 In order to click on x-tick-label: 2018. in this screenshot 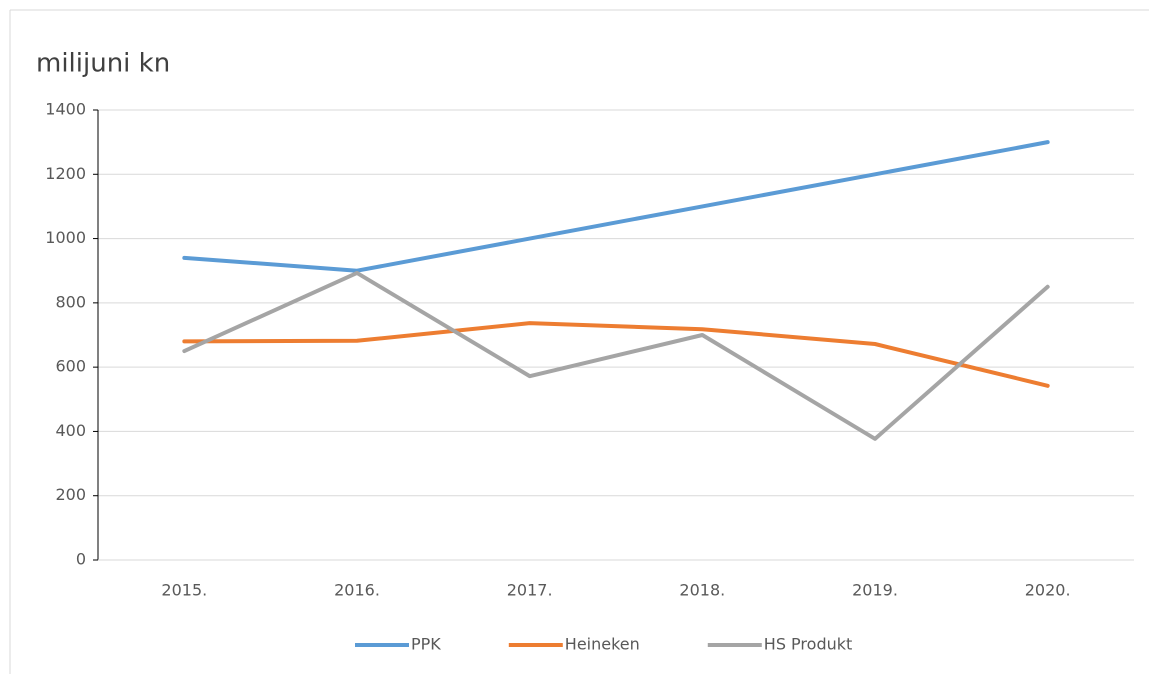, I will do `click(702, 590)`.